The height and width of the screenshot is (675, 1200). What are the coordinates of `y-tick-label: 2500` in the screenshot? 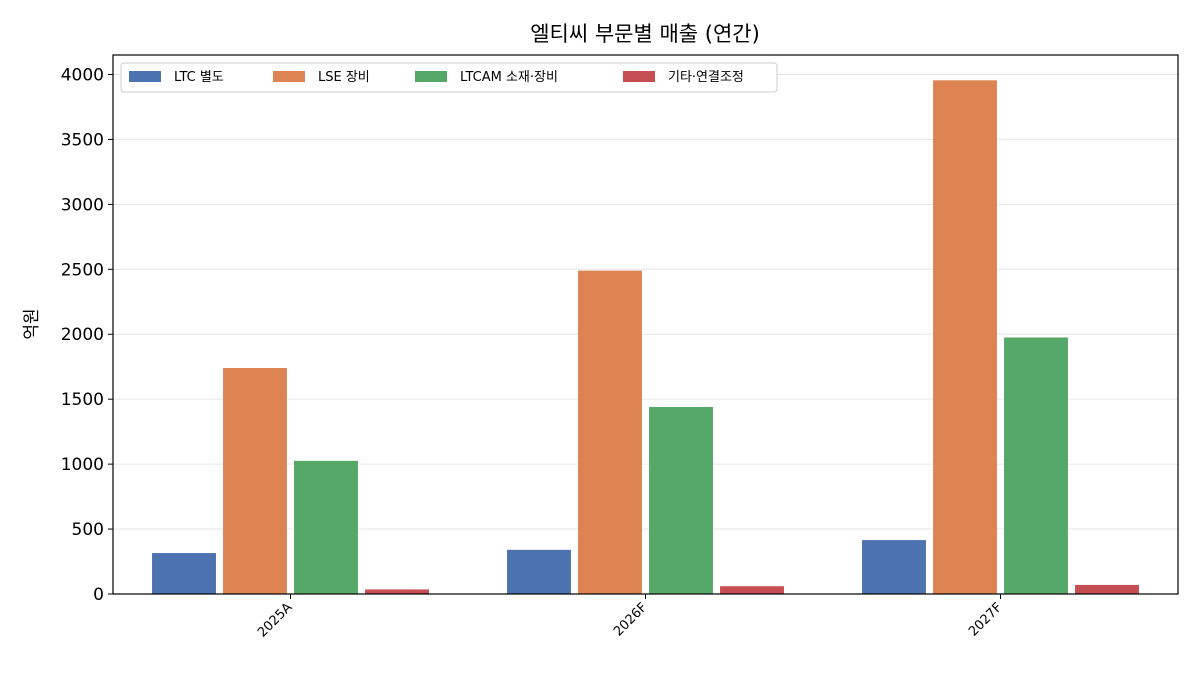 It's located at (82, 270).